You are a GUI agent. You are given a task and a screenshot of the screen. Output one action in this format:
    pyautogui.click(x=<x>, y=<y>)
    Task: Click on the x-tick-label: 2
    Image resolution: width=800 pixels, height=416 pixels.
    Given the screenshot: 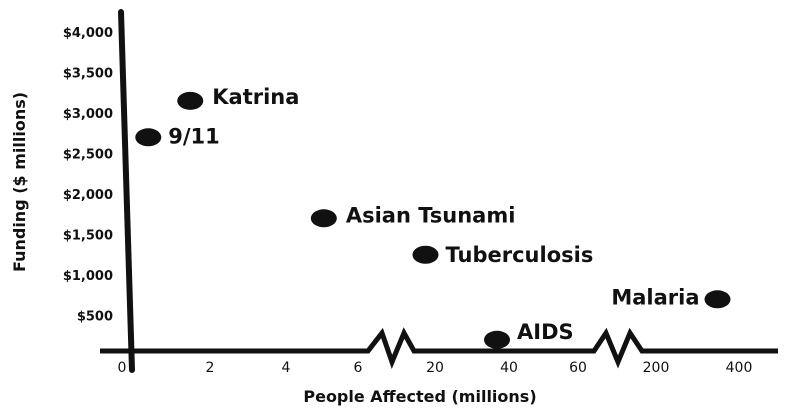 What is the action you would take?
    pyautogui.click(x=210, y=368)
    